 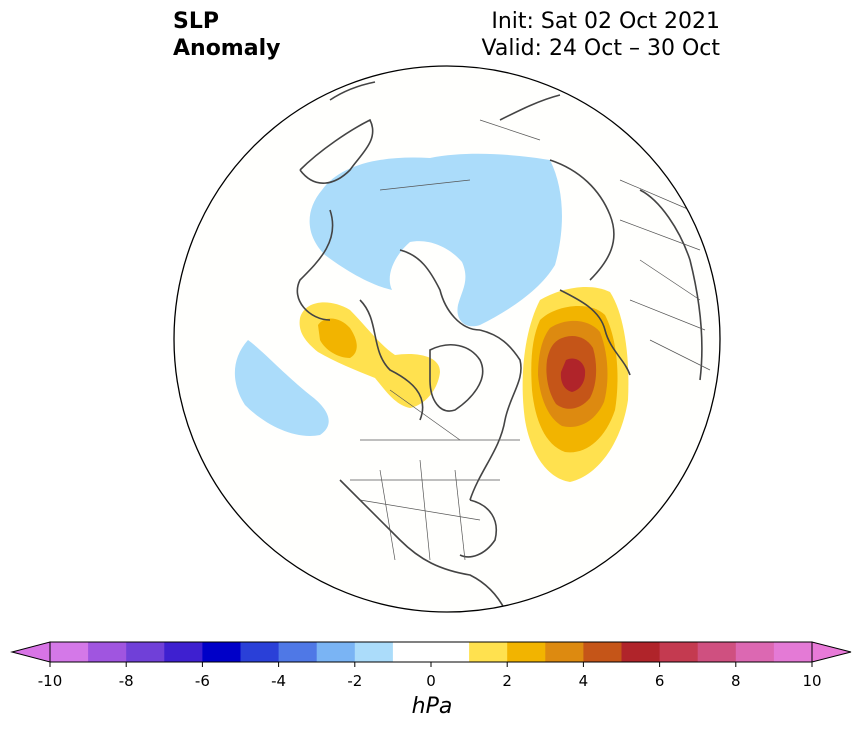 What do you see at coordinates (226, 35) in the screenshot?
I see `plot-title: SLP Anomaly` at bounding box center [226, 35].